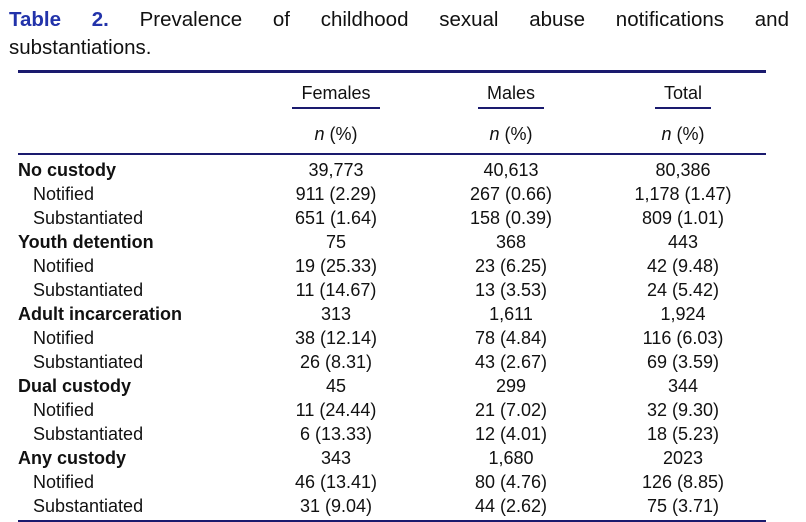 The height and width of the screenshot is (522, 806). I want to click on cell-total: 1,178 (1.47), so click(683, 194).